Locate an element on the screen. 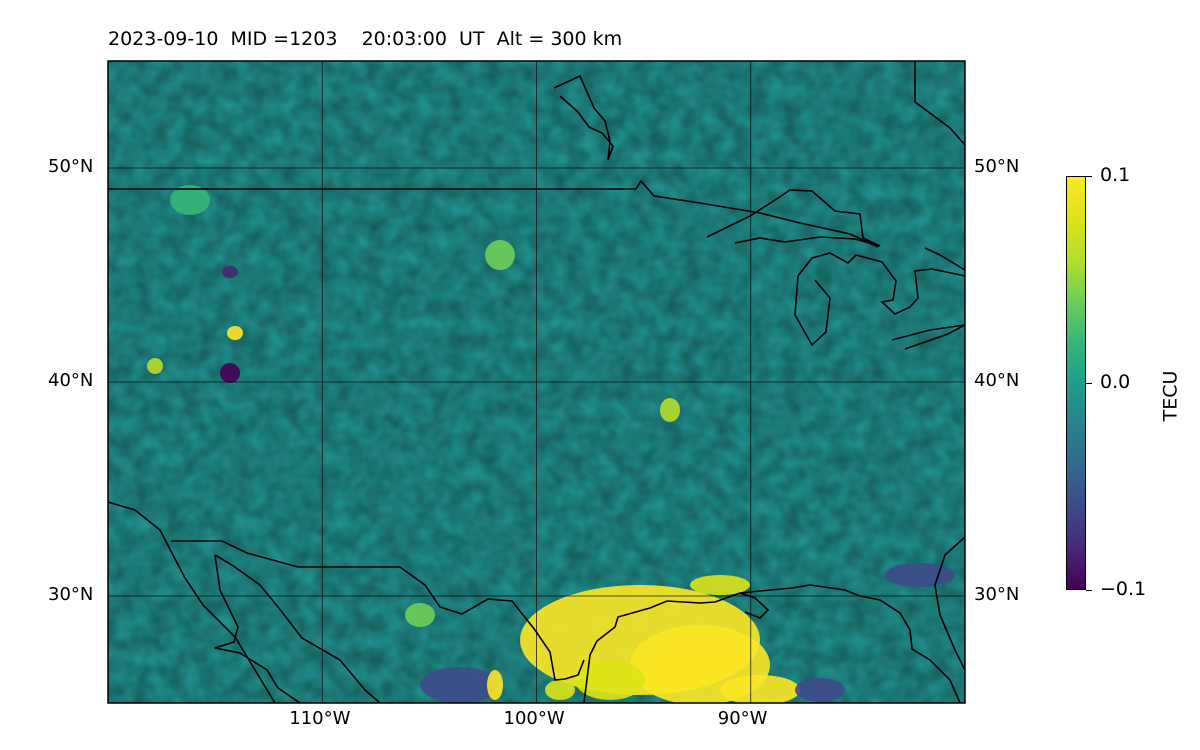 The width and height of the screenshot is (1200, 750). lon-label: 90°W is located at coordinates (742, 718).